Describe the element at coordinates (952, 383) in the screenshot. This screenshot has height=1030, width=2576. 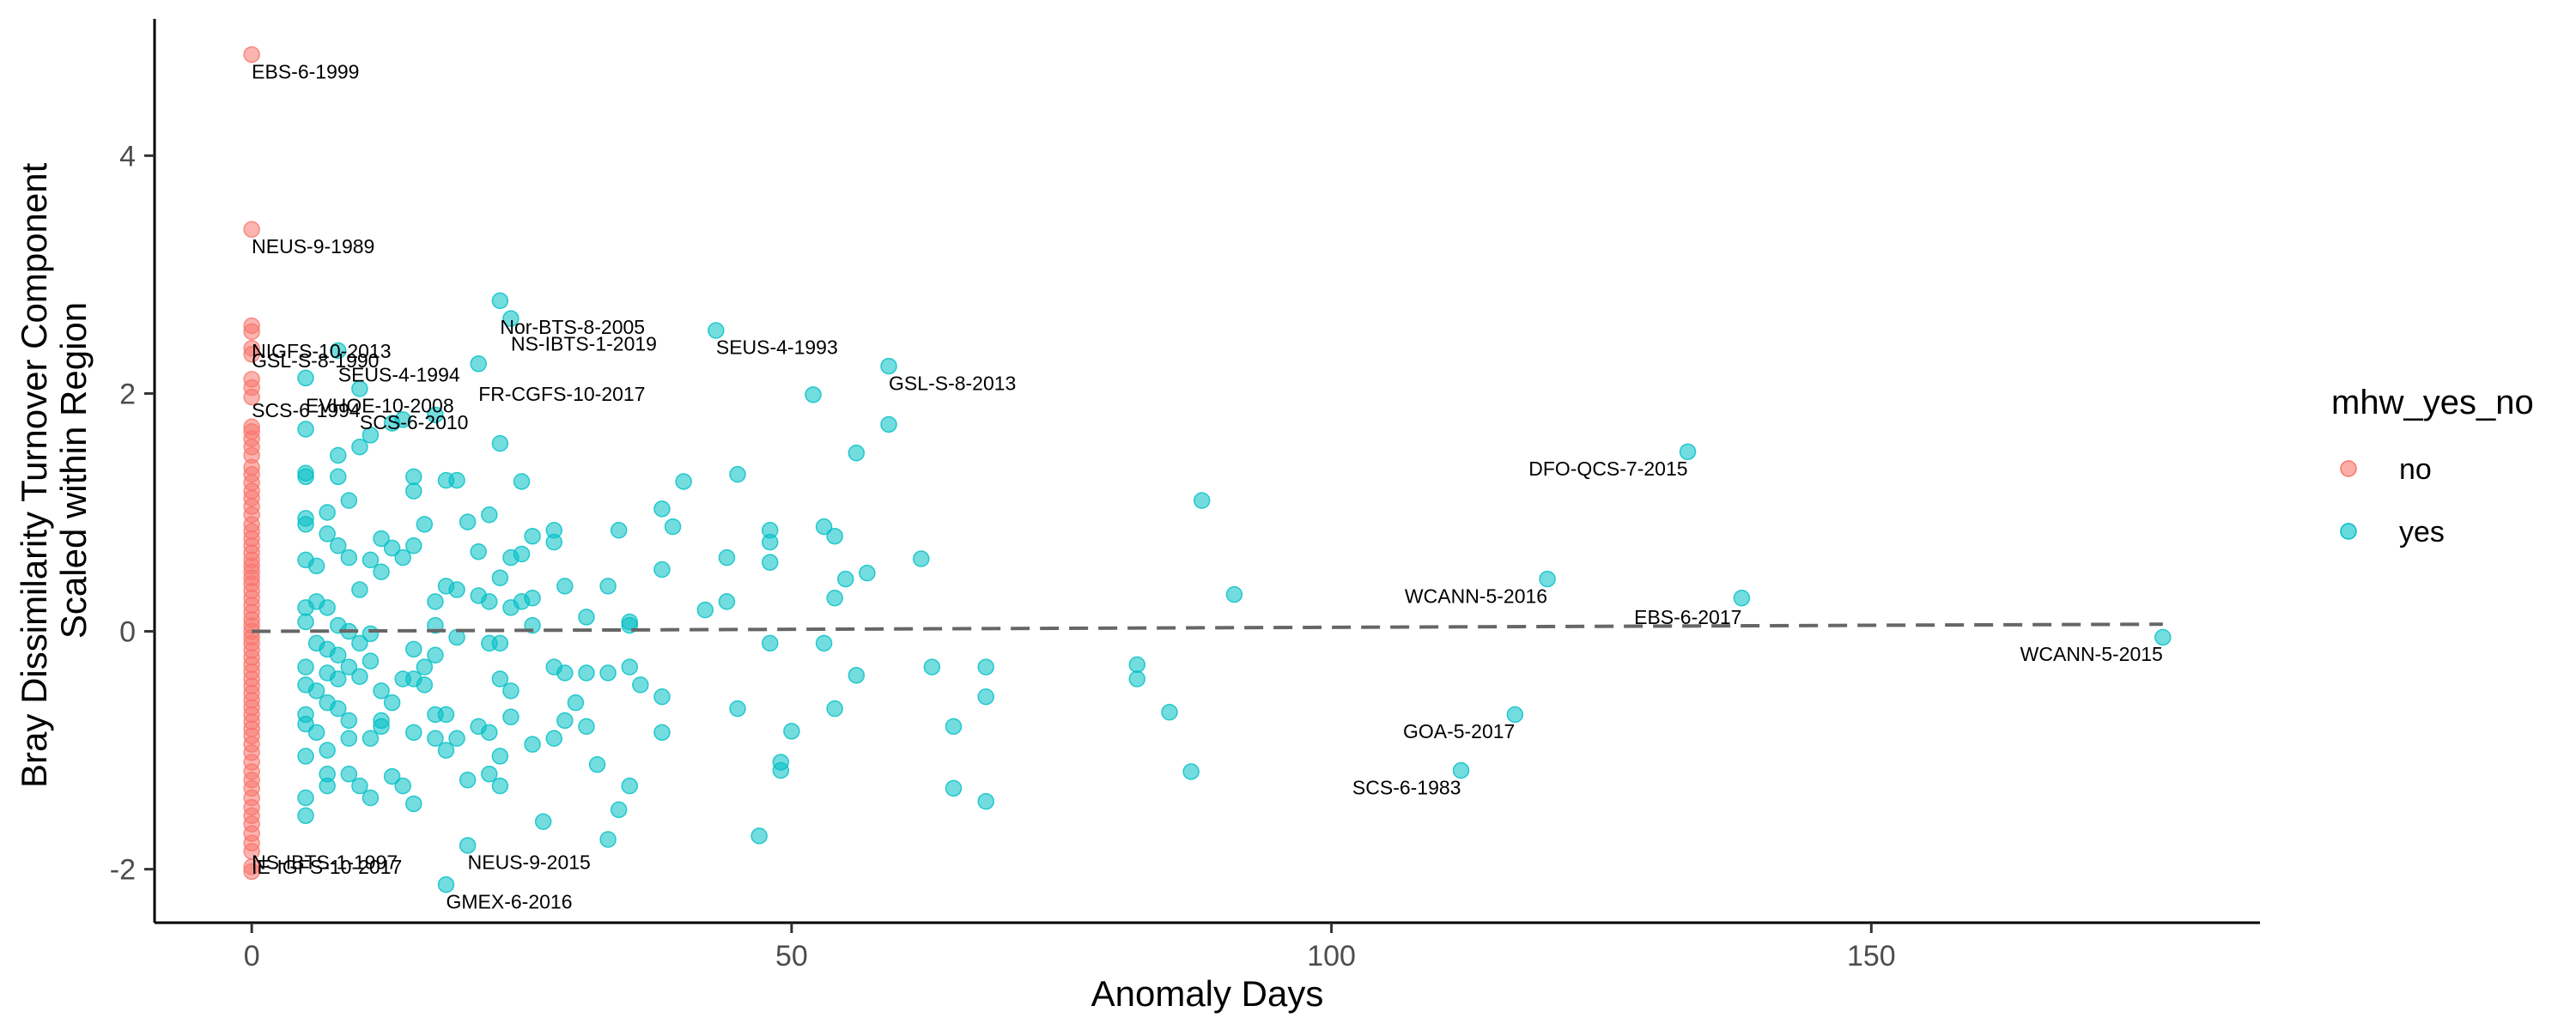
I see `point-label: GSL-S-8-2013` at that location.